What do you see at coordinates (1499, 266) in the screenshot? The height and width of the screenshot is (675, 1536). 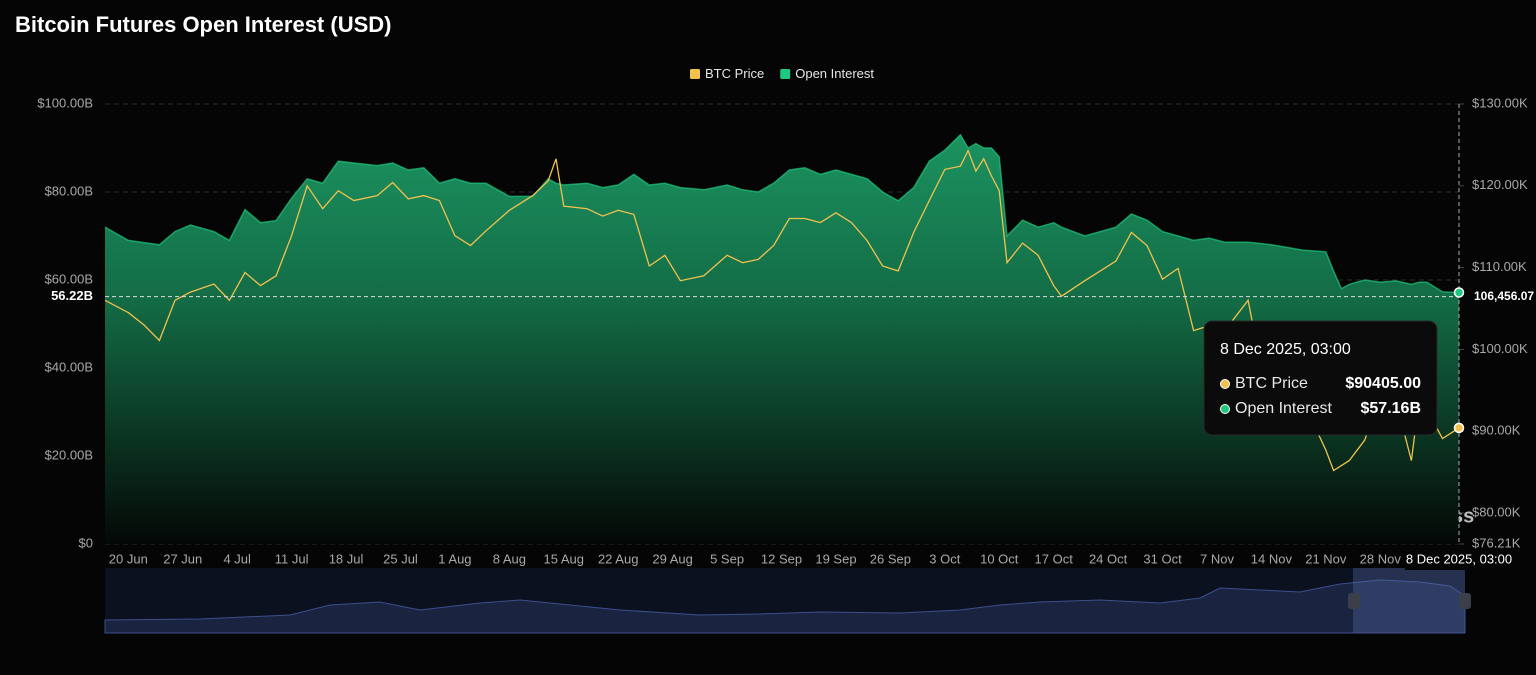 I see `y2-tick-label: $110.00K` at bounding box center [1499, 266].